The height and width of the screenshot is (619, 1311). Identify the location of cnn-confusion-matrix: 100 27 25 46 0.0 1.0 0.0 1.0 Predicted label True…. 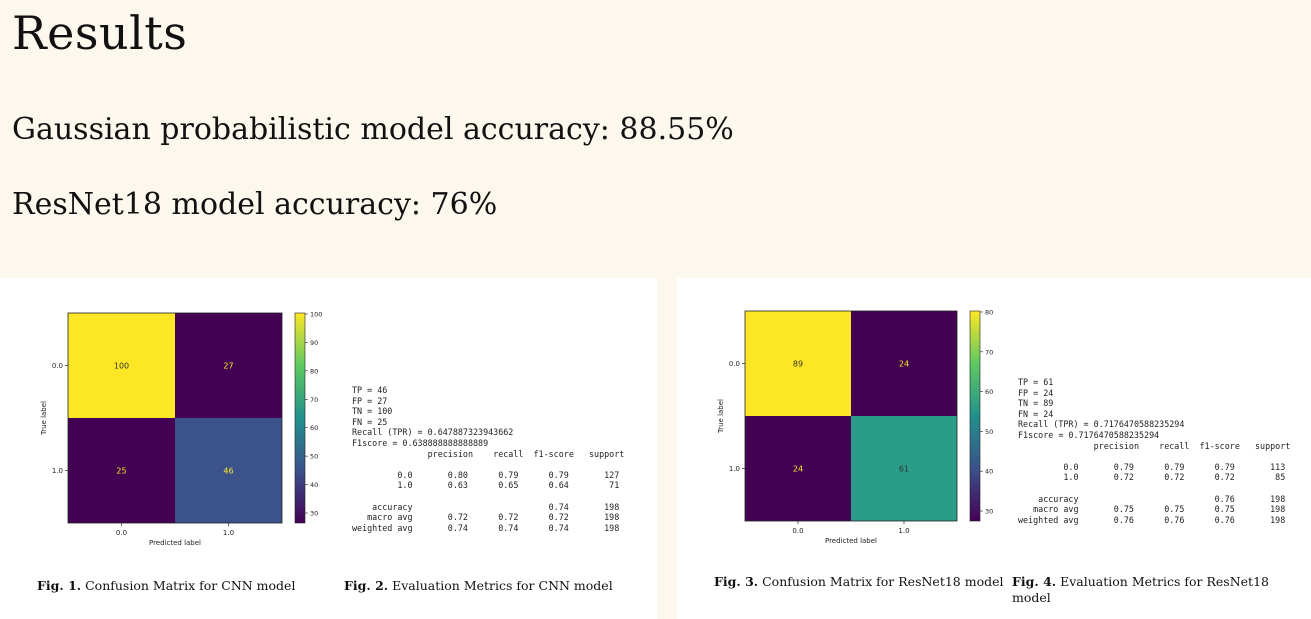
(181, 429).